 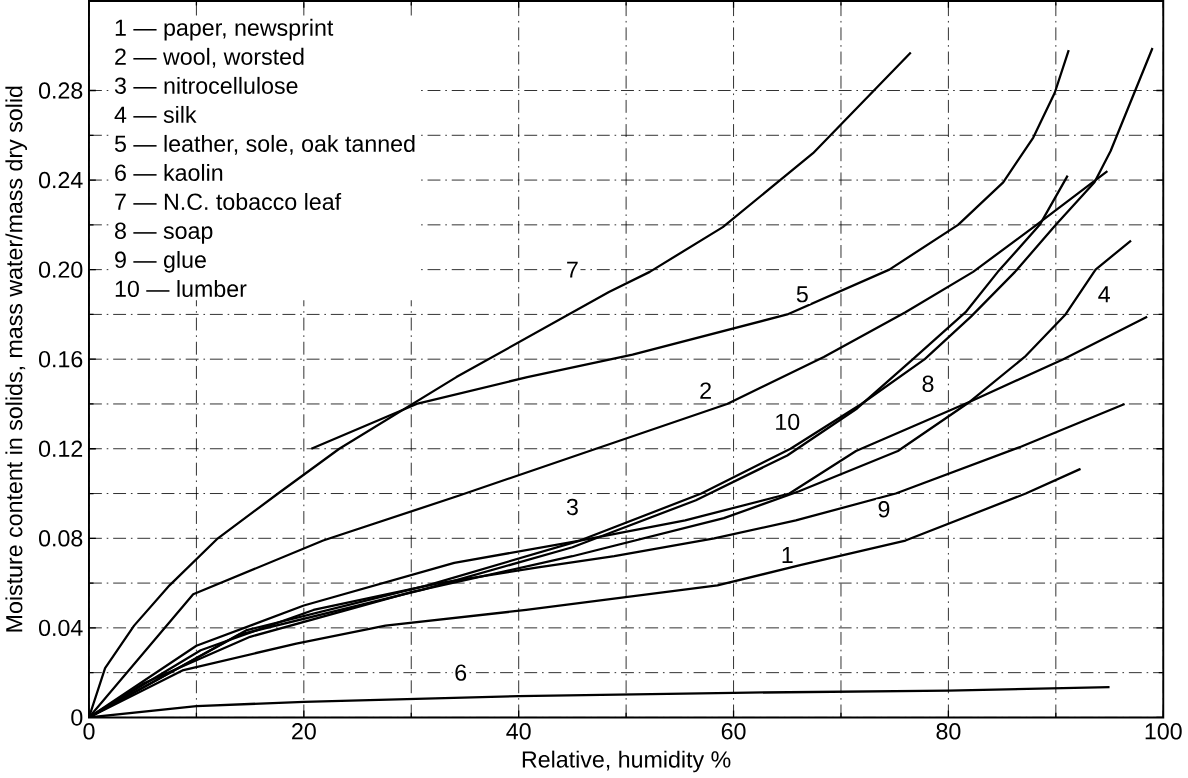 I want to click on y-tick-label: 0.08, so click(x=61, y=538).